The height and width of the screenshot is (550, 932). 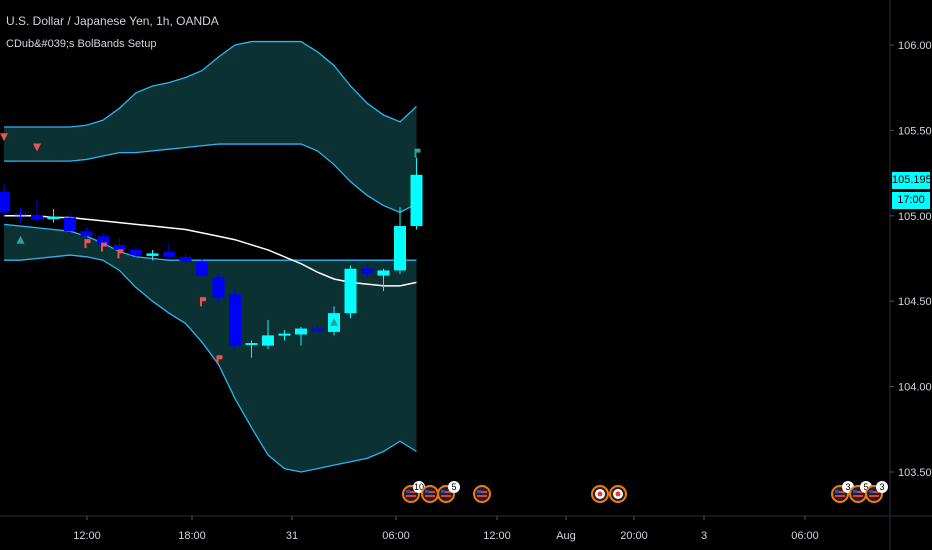 What do you see at coordinates (911, 200) in the screenshot?
I see `last-time-tag: 17:00` at bounding box center [911, 200].